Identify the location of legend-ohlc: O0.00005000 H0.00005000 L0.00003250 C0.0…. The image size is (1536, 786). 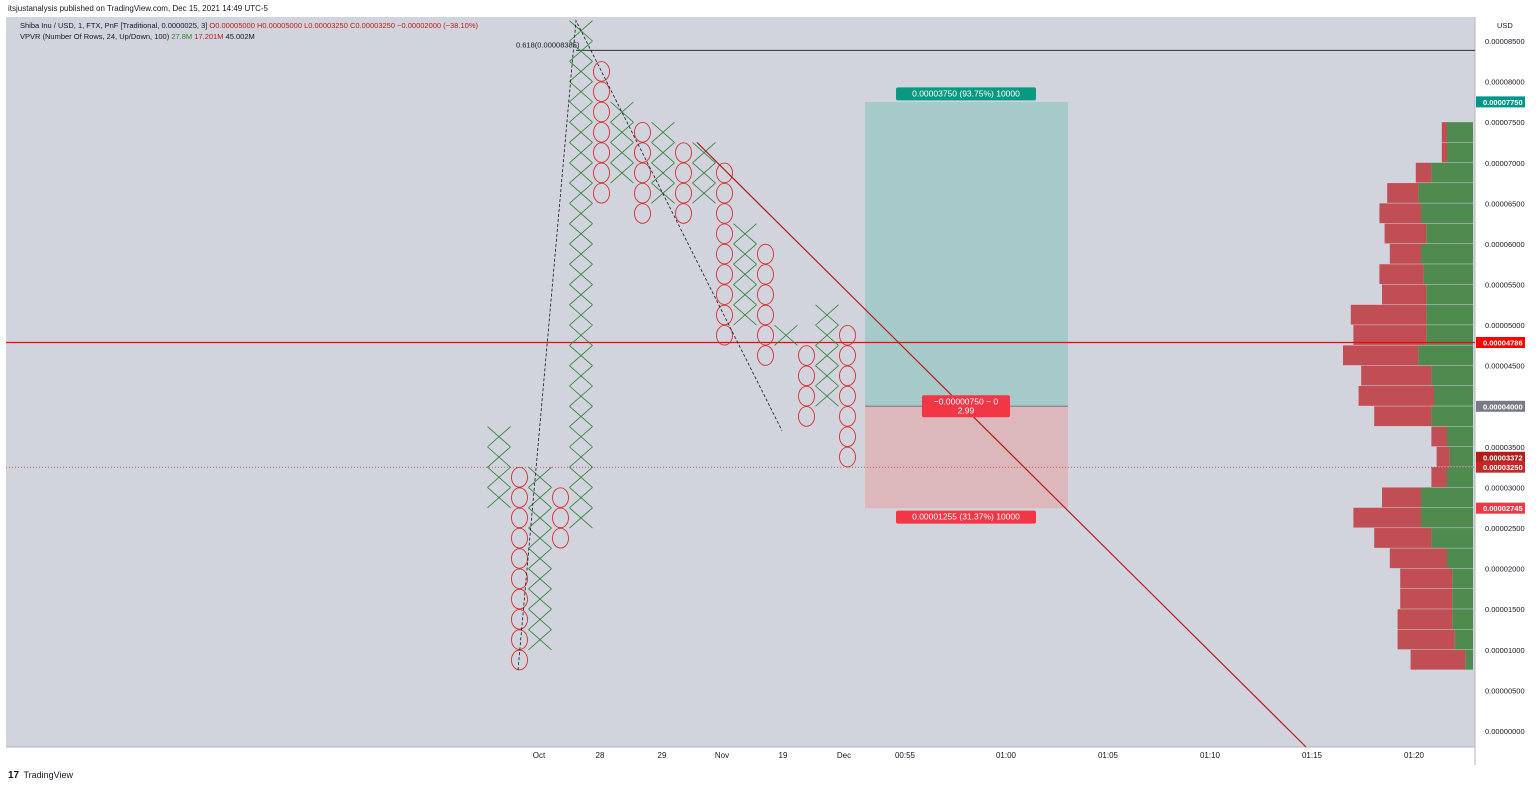
(343, 25).